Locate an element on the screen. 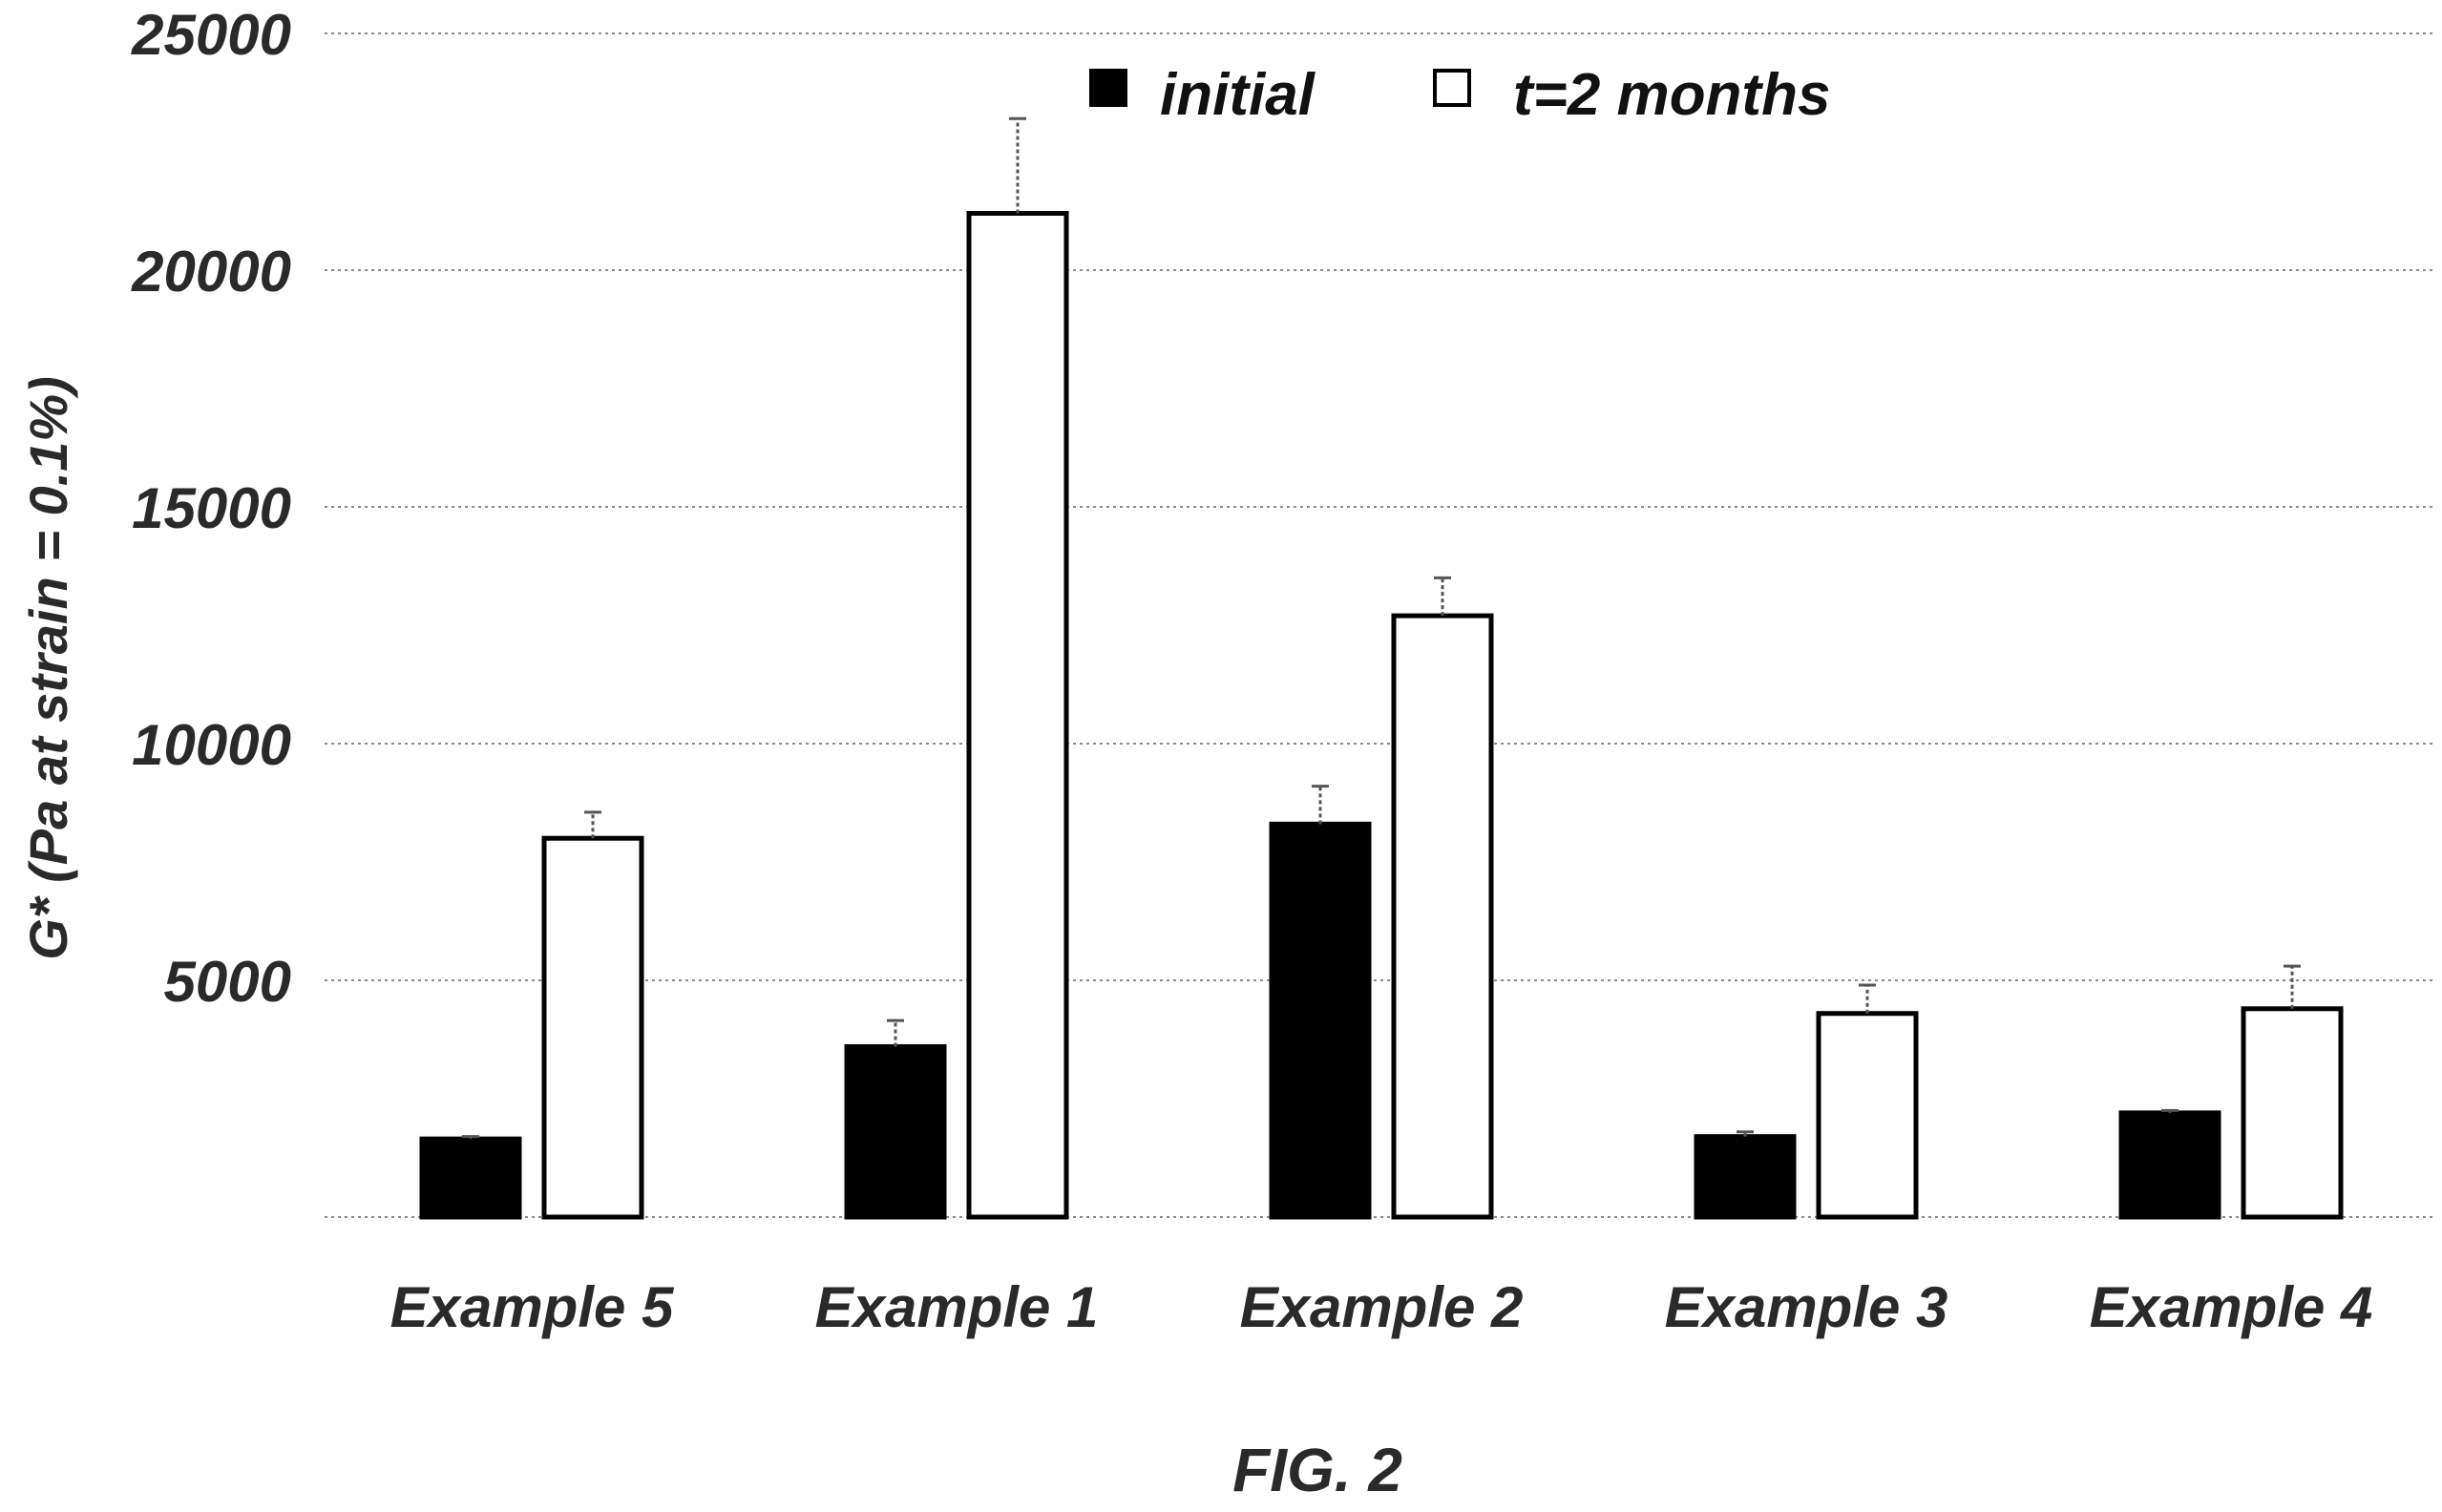 The image size is (2442, 1512). legend-label-initial: initial is located at coordinates (1238, 95).